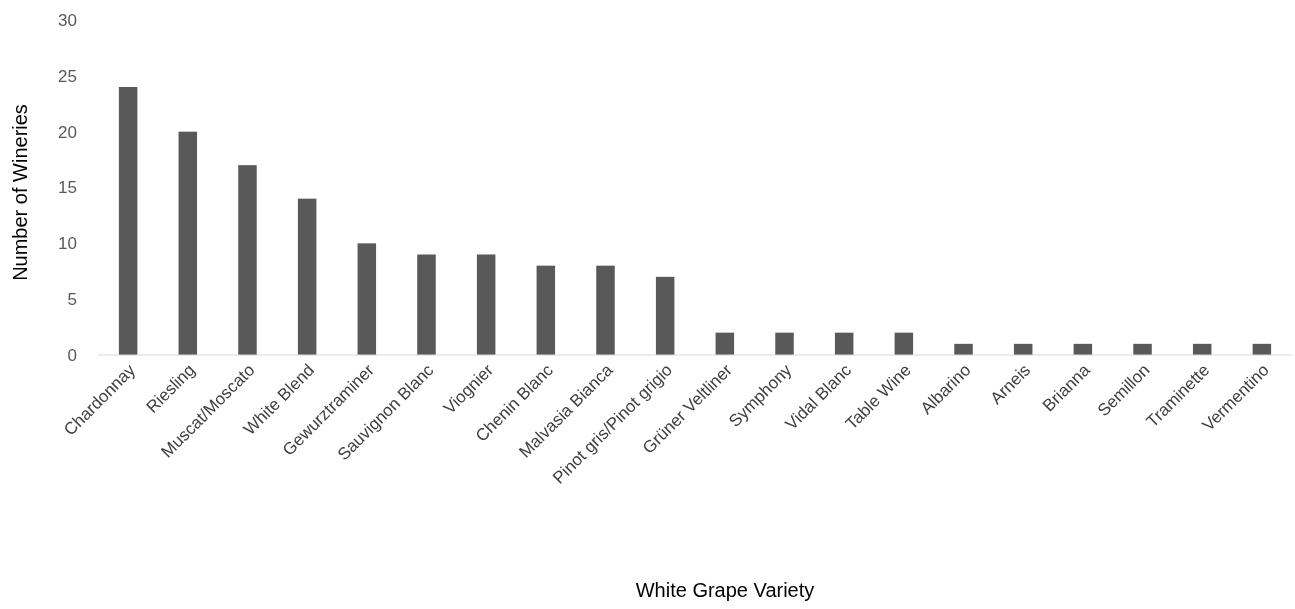 The width and height of the screenshot is (1295, 609). What do you see at coordinates (67, 188) in the screenshot?
I see `y-tick-label: 15` at bounding box center [67, 188].